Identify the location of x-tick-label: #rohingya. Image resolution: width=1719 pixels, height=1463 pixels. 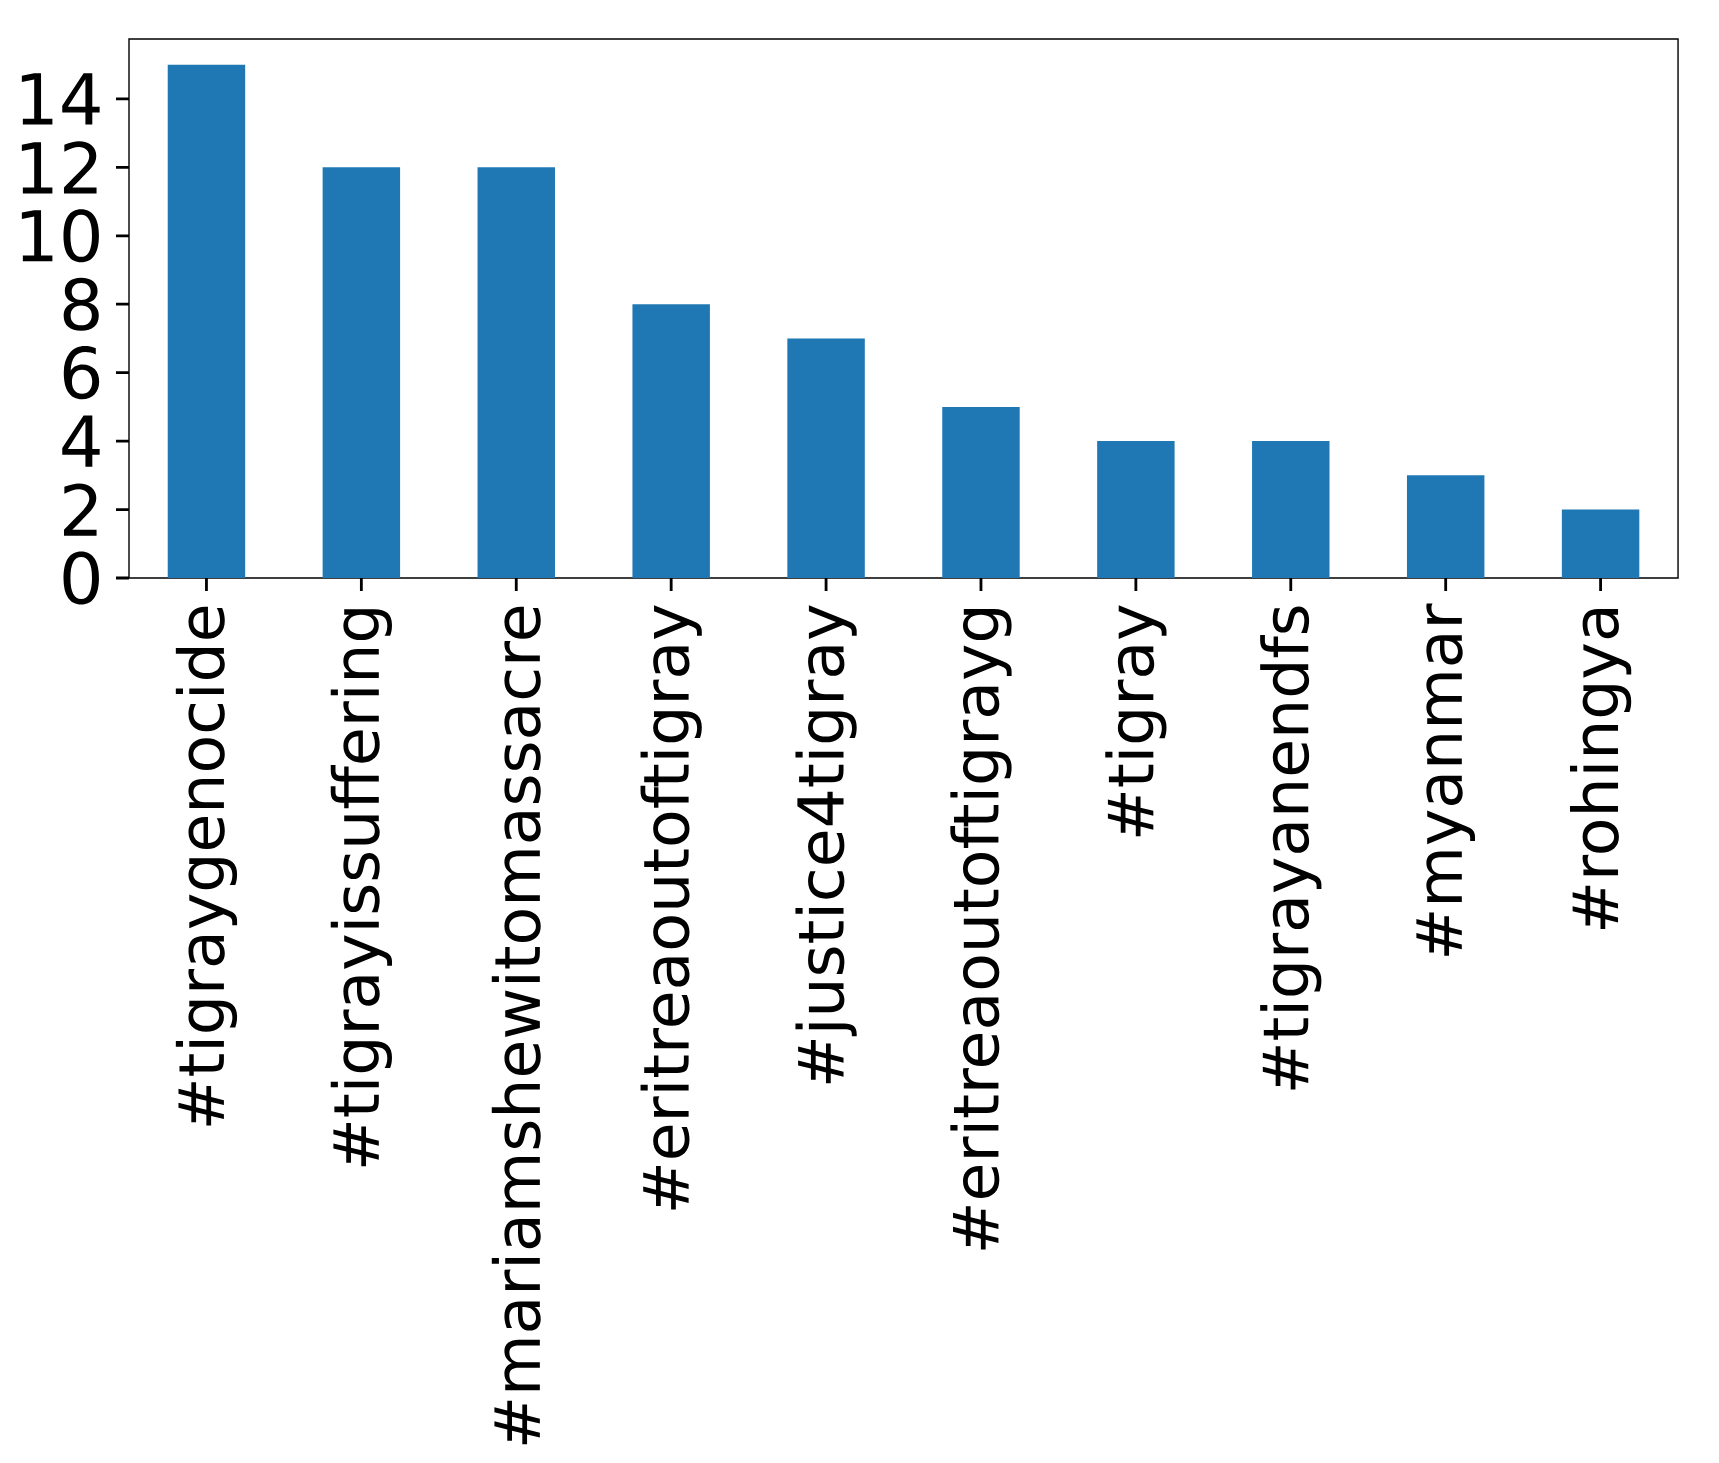
(1600, 769).